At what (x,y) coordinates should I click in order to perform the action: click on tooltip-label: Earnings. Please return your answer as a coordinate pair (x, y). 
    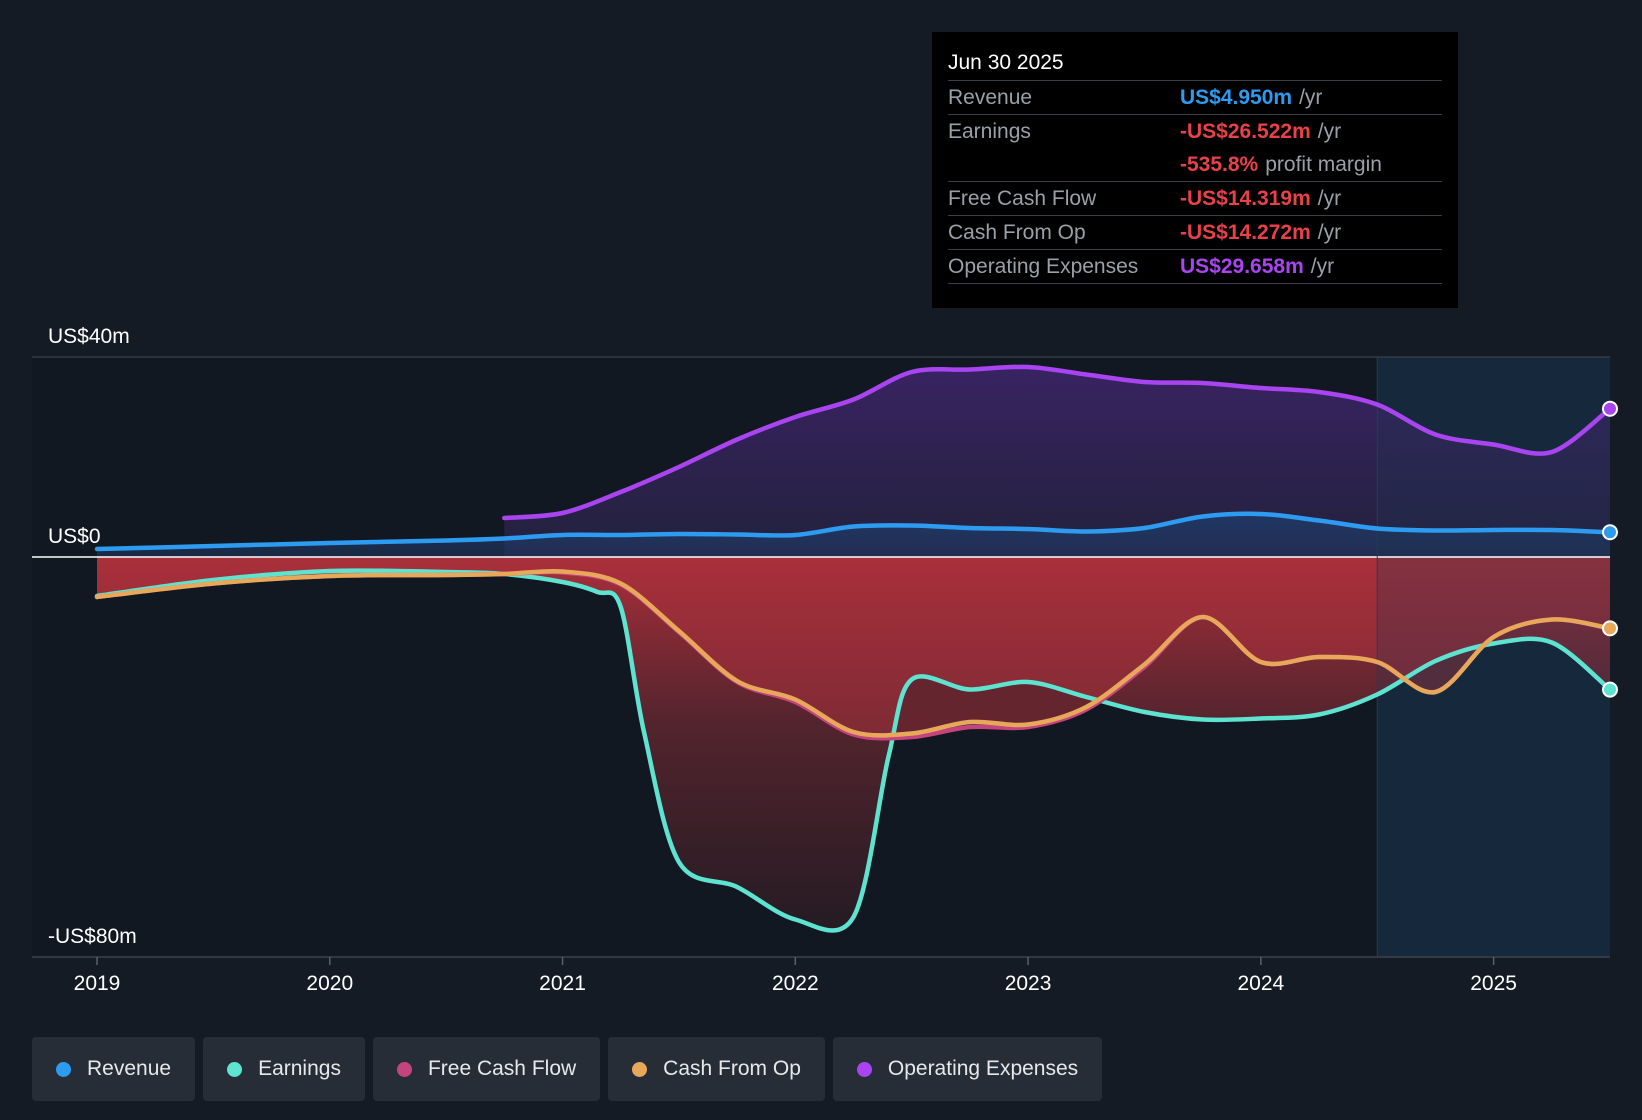
    Looking at the image, I should click on (989, 131).